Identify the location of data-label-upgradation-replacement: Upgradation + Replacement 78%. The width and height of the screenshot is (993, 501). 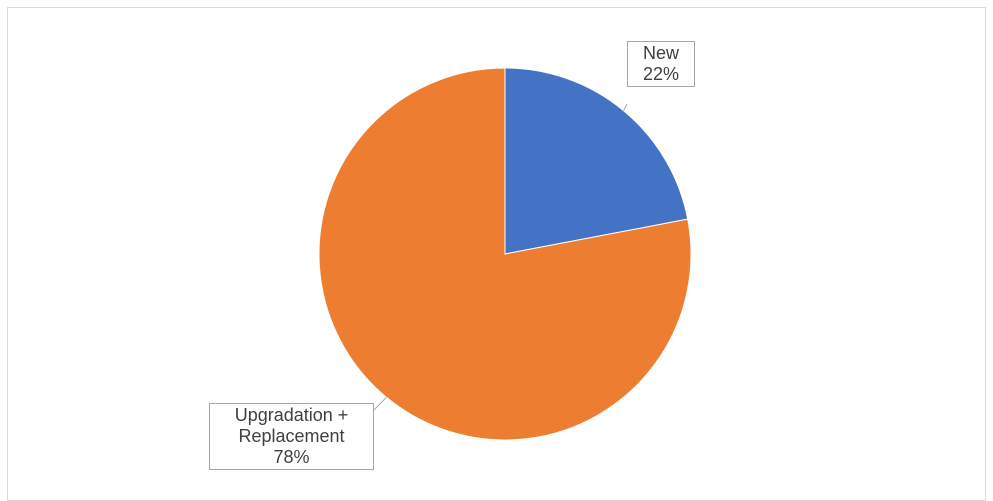
(291, 436).